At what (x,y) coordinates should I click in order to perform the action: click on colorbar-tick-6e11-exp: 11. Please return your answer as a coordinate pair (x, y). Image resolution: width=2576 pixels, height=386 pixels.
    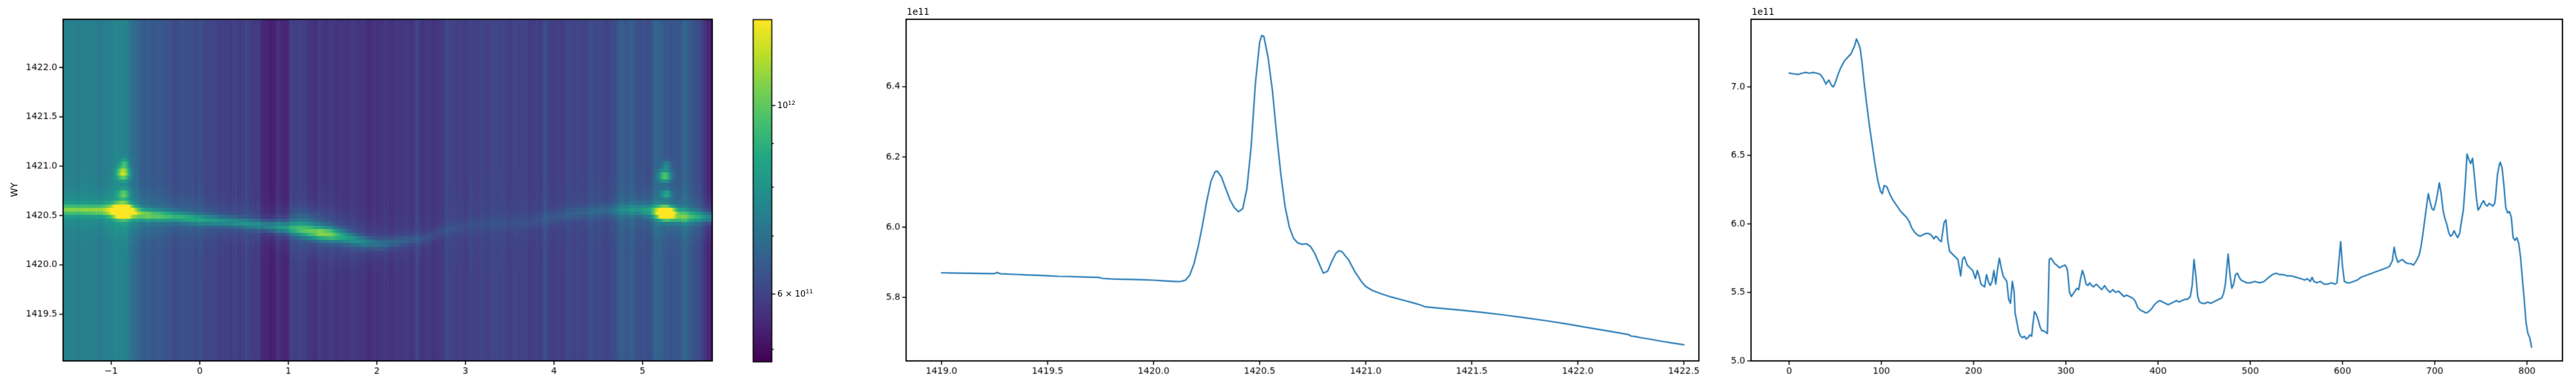
    Looking at the image, I should click on (809, 291).